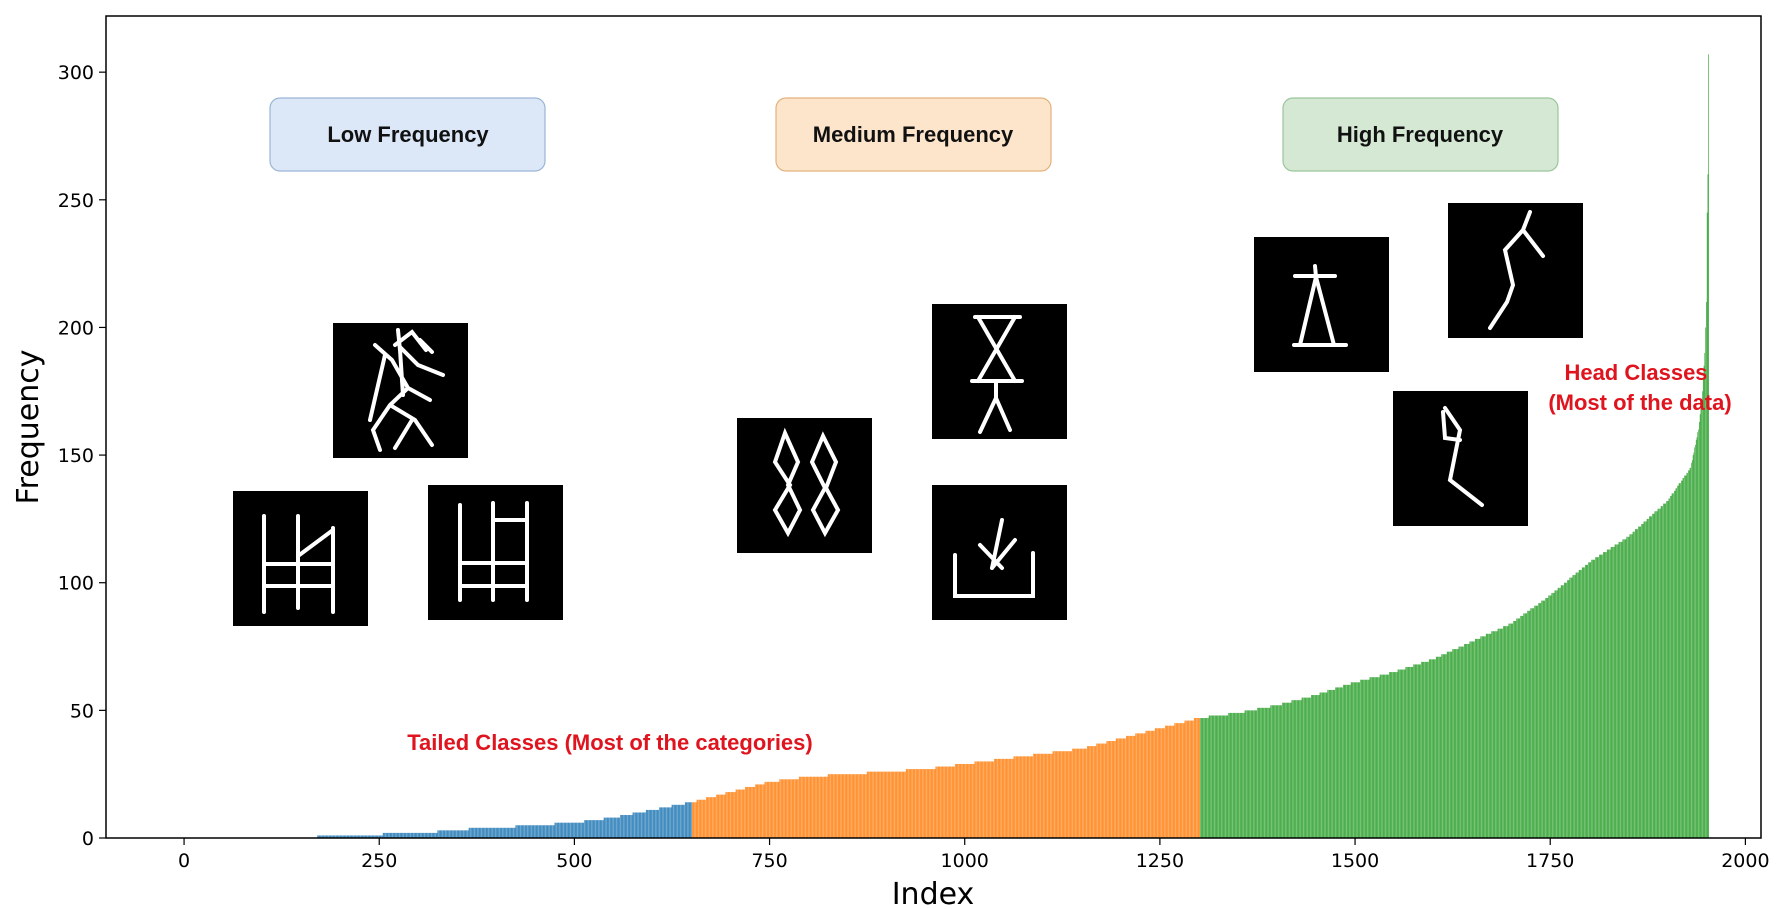 The width and height of the screenshot is (1781, 909). What do you see at coordinates (933, 893) in the screenshot?
I see `x-axis-title: Index` at bounding box center [933, 893].